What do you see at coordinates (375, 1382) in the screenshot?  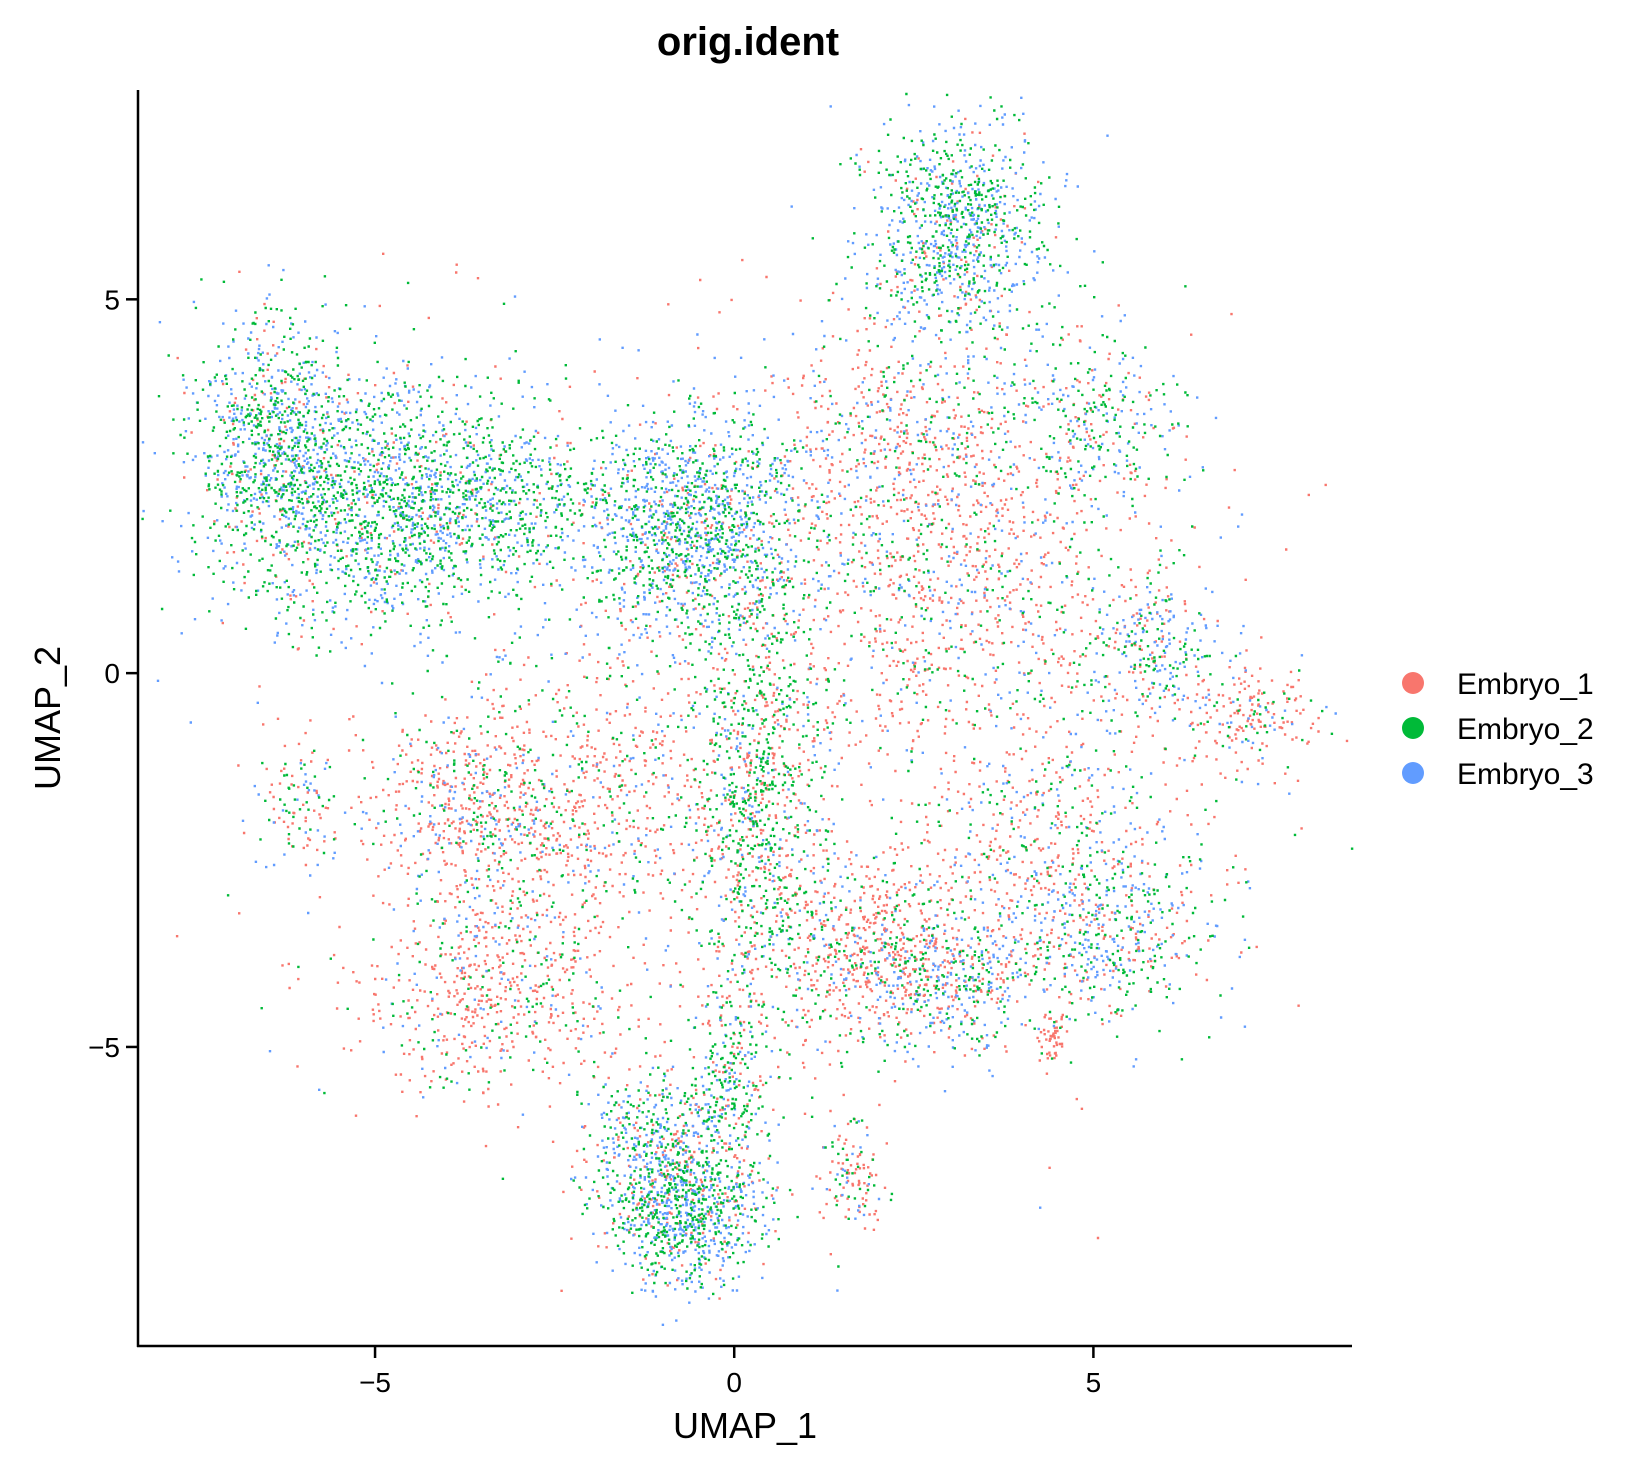 I see `x-tick-label: −5` at bounding box center [375, 1382].